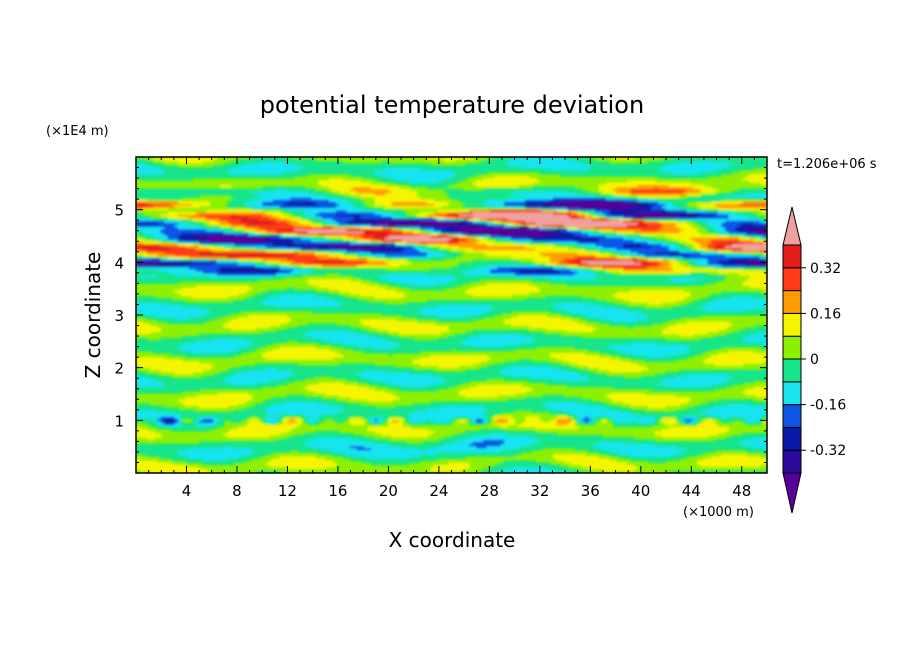 The image size is (904, 654). I want to click on colorbar-box, so click(792, 461).